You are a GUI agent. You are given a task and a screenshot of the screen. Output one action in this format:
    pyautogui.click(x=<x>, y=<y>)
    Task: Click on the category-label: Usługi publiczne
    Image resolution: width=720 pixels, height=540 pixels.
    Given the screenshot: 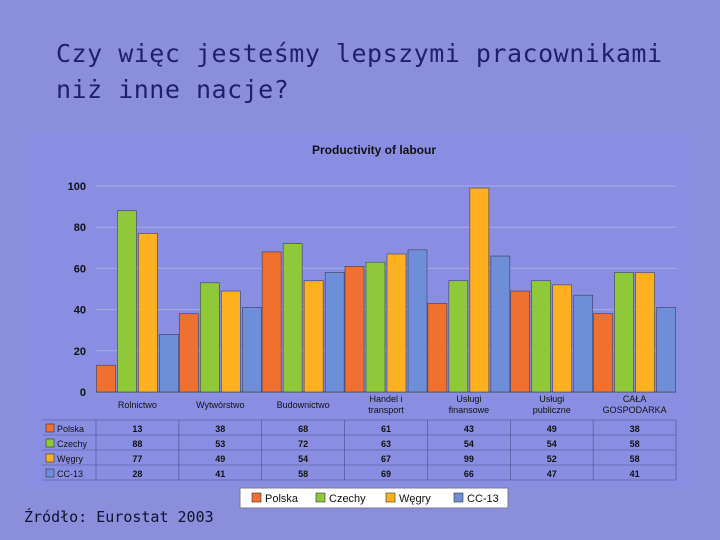 What is the action you would take?
    pyautogui.click(x=552, y=404)
    